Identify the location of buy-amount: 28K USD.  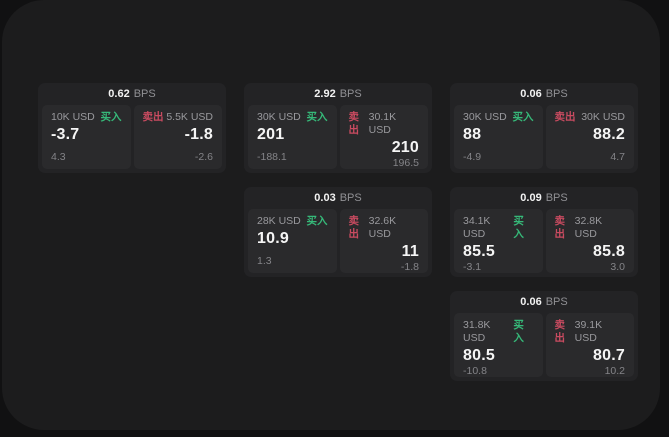
(279, 221).